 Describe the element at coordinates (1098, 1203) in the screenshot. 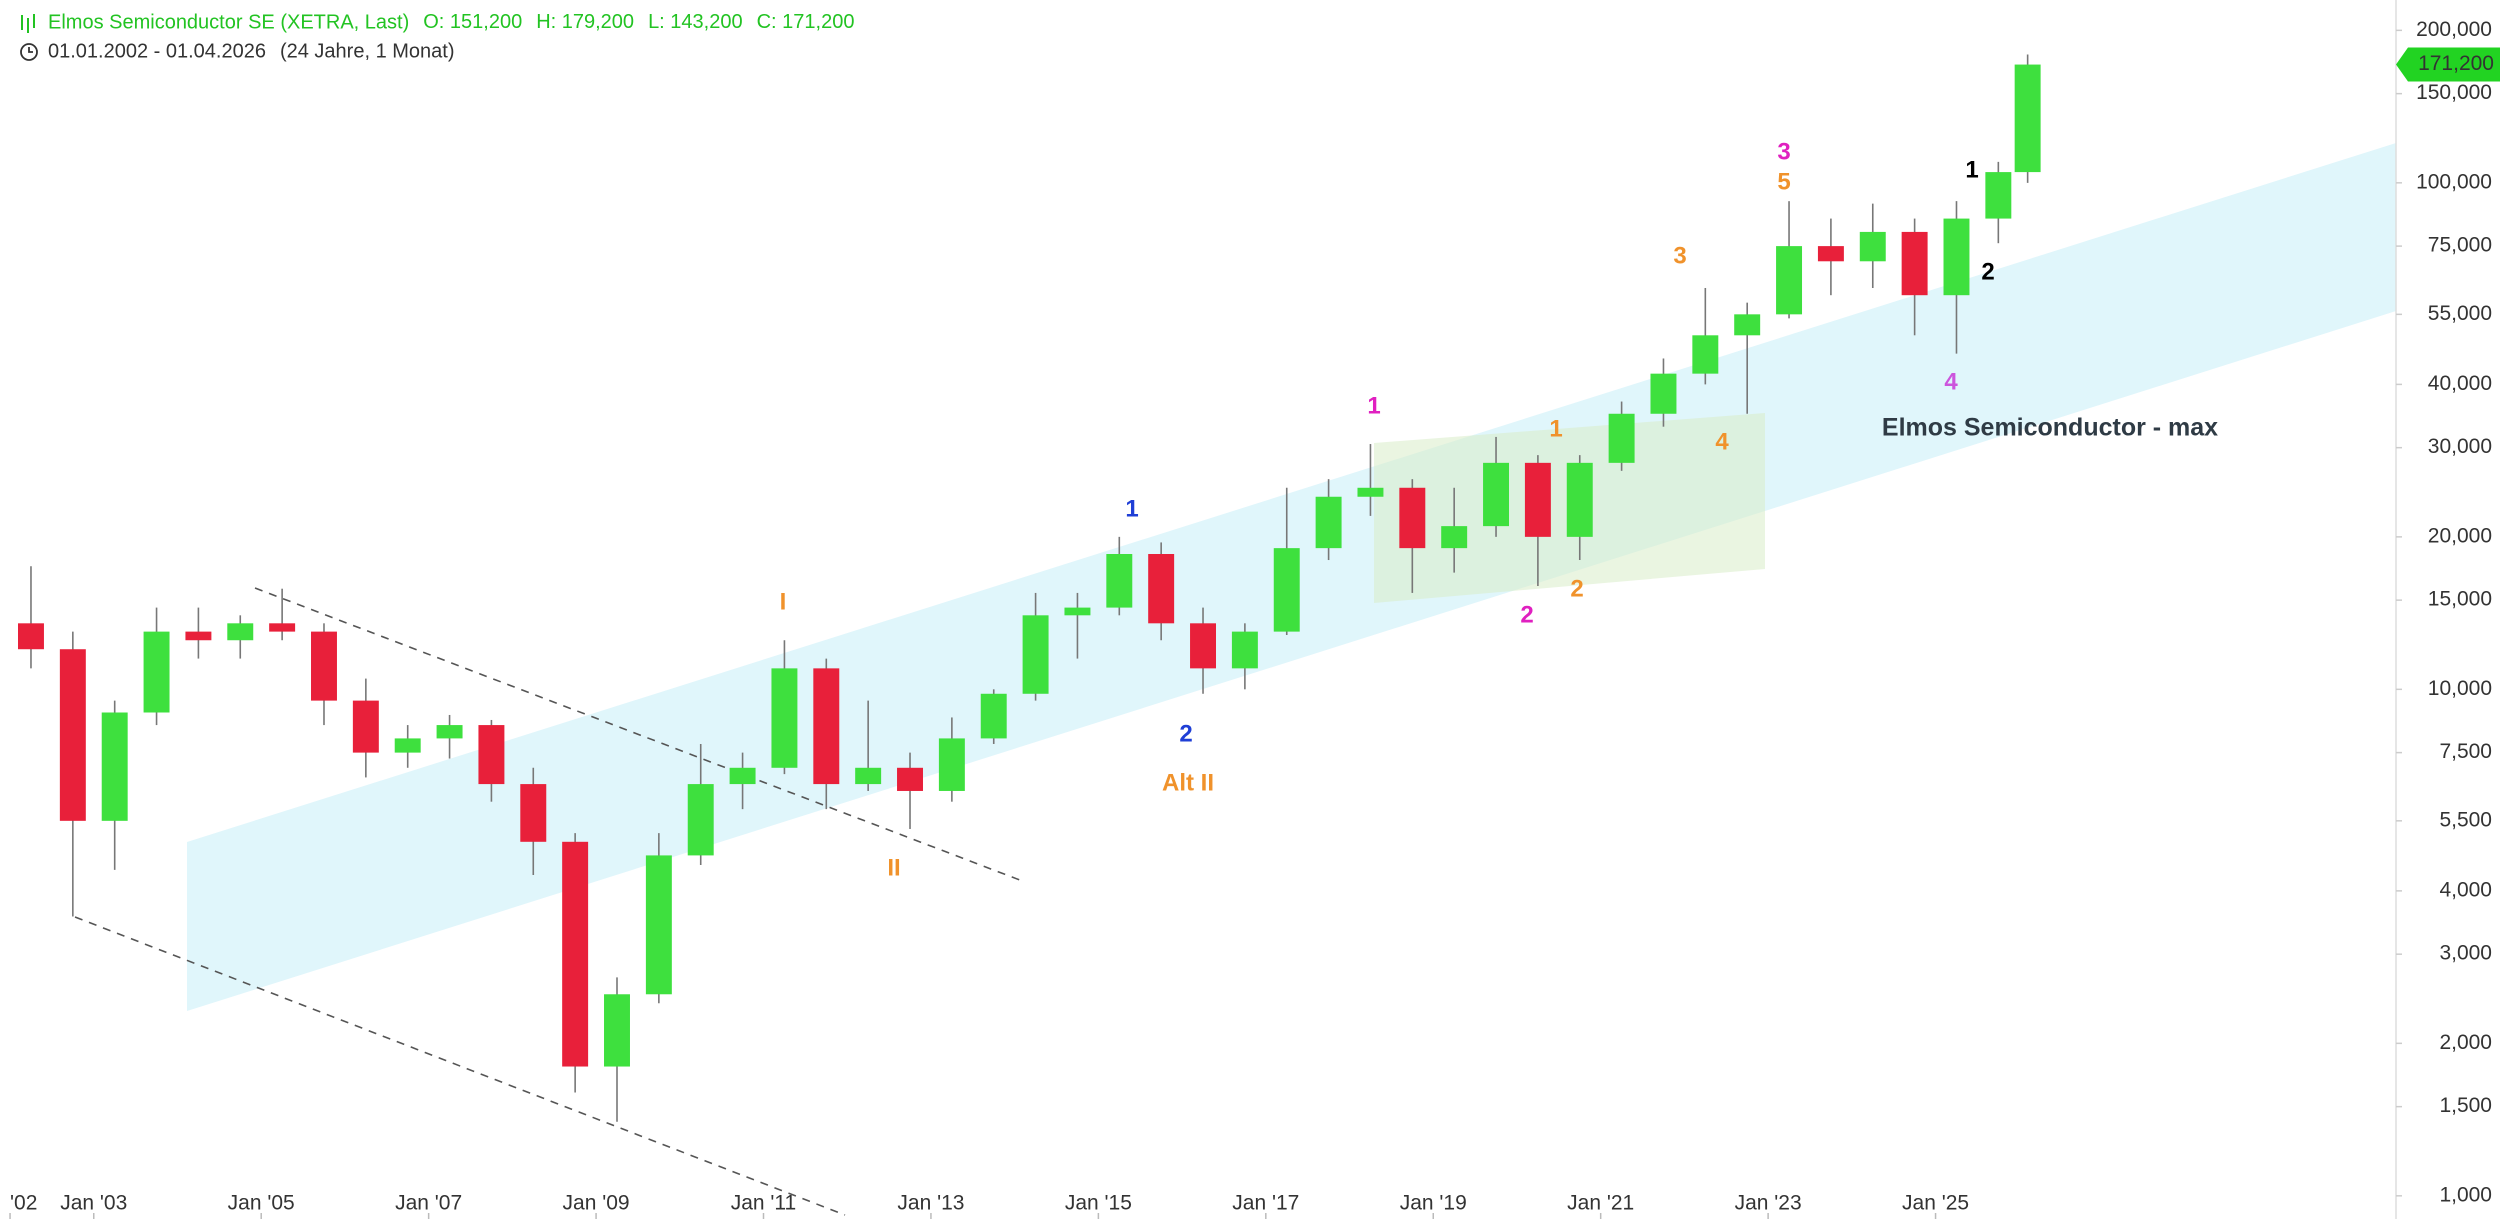

I see `x-tick-label: Jan '15` at that location.